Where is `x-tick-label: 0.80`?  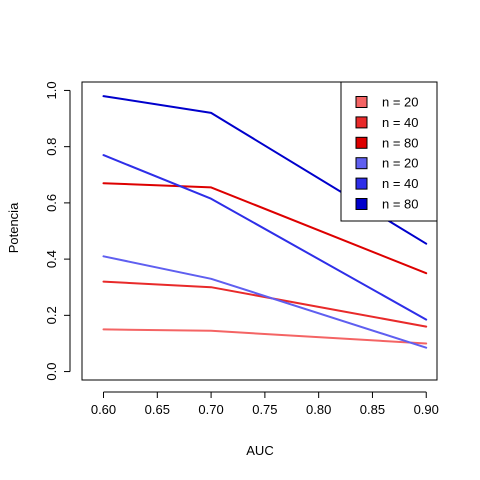 x-tick-label: 0.80 is located at coordinates (318, 409).